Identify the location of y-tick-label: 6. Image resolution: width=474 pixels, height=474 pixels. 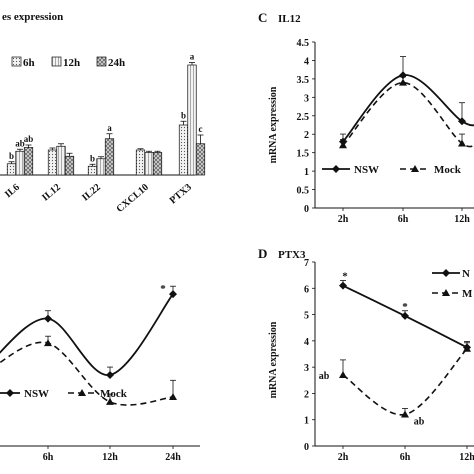
(306, 289).